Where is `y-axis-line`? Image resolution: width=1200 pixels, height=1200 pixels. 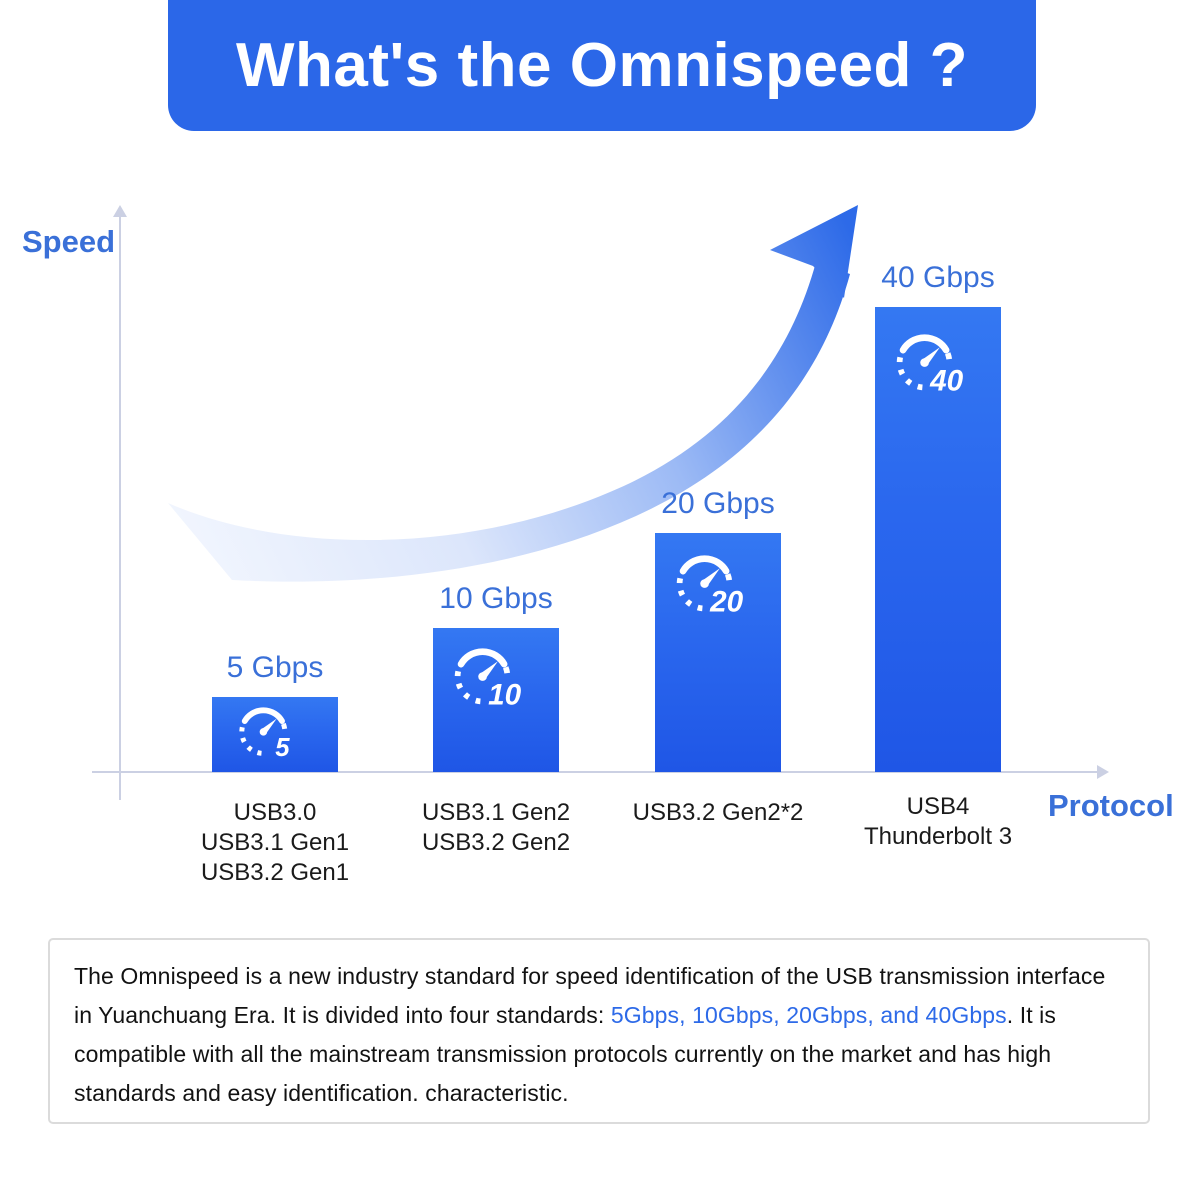 y-axis-line is located at coordinates (120, 508).